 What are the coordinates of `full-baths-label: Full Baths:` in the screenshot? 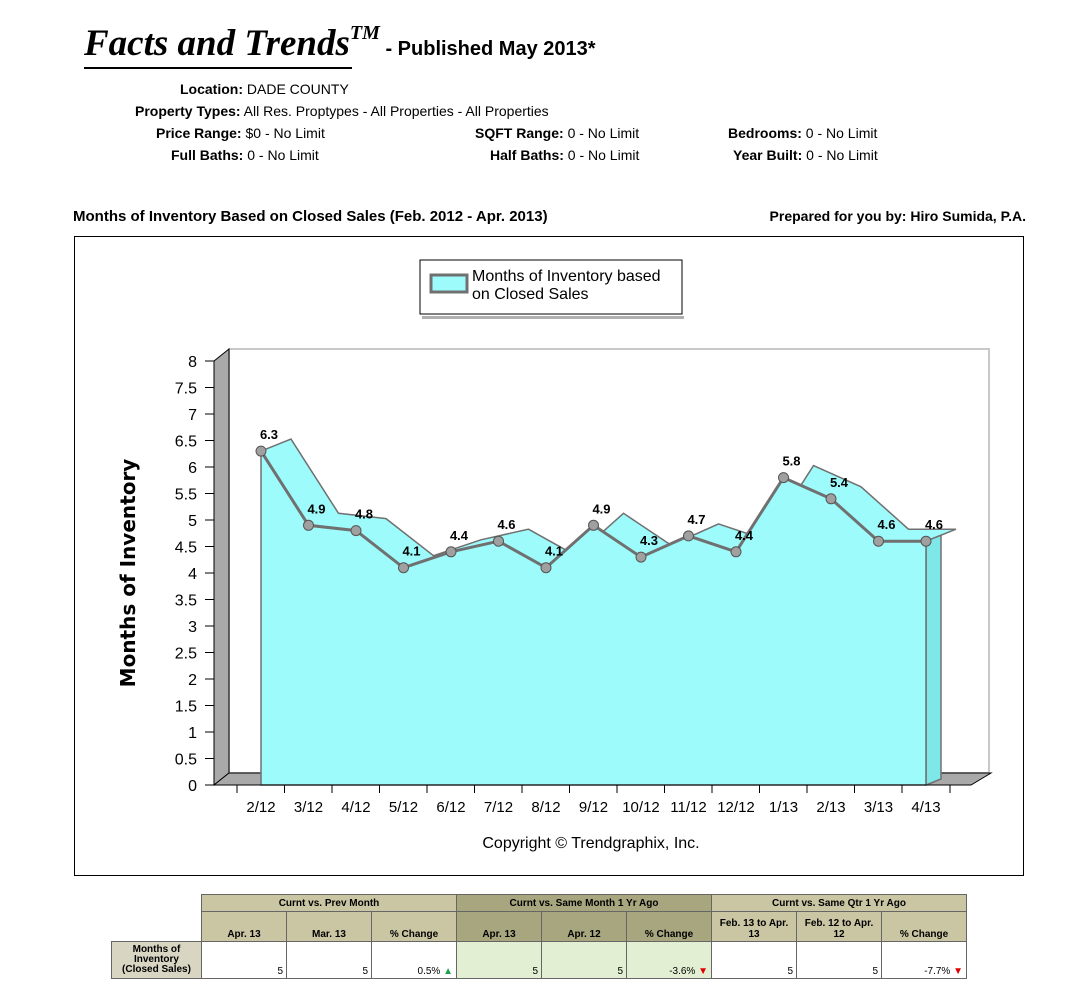 It's located at (207, 155).